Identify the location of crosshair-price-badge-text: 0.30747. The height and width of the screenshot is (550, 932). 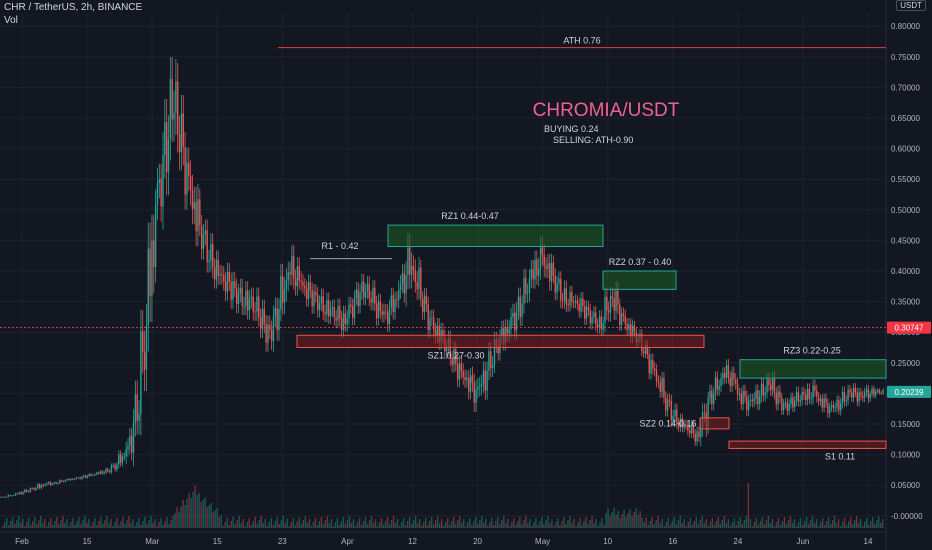
(909, 328).